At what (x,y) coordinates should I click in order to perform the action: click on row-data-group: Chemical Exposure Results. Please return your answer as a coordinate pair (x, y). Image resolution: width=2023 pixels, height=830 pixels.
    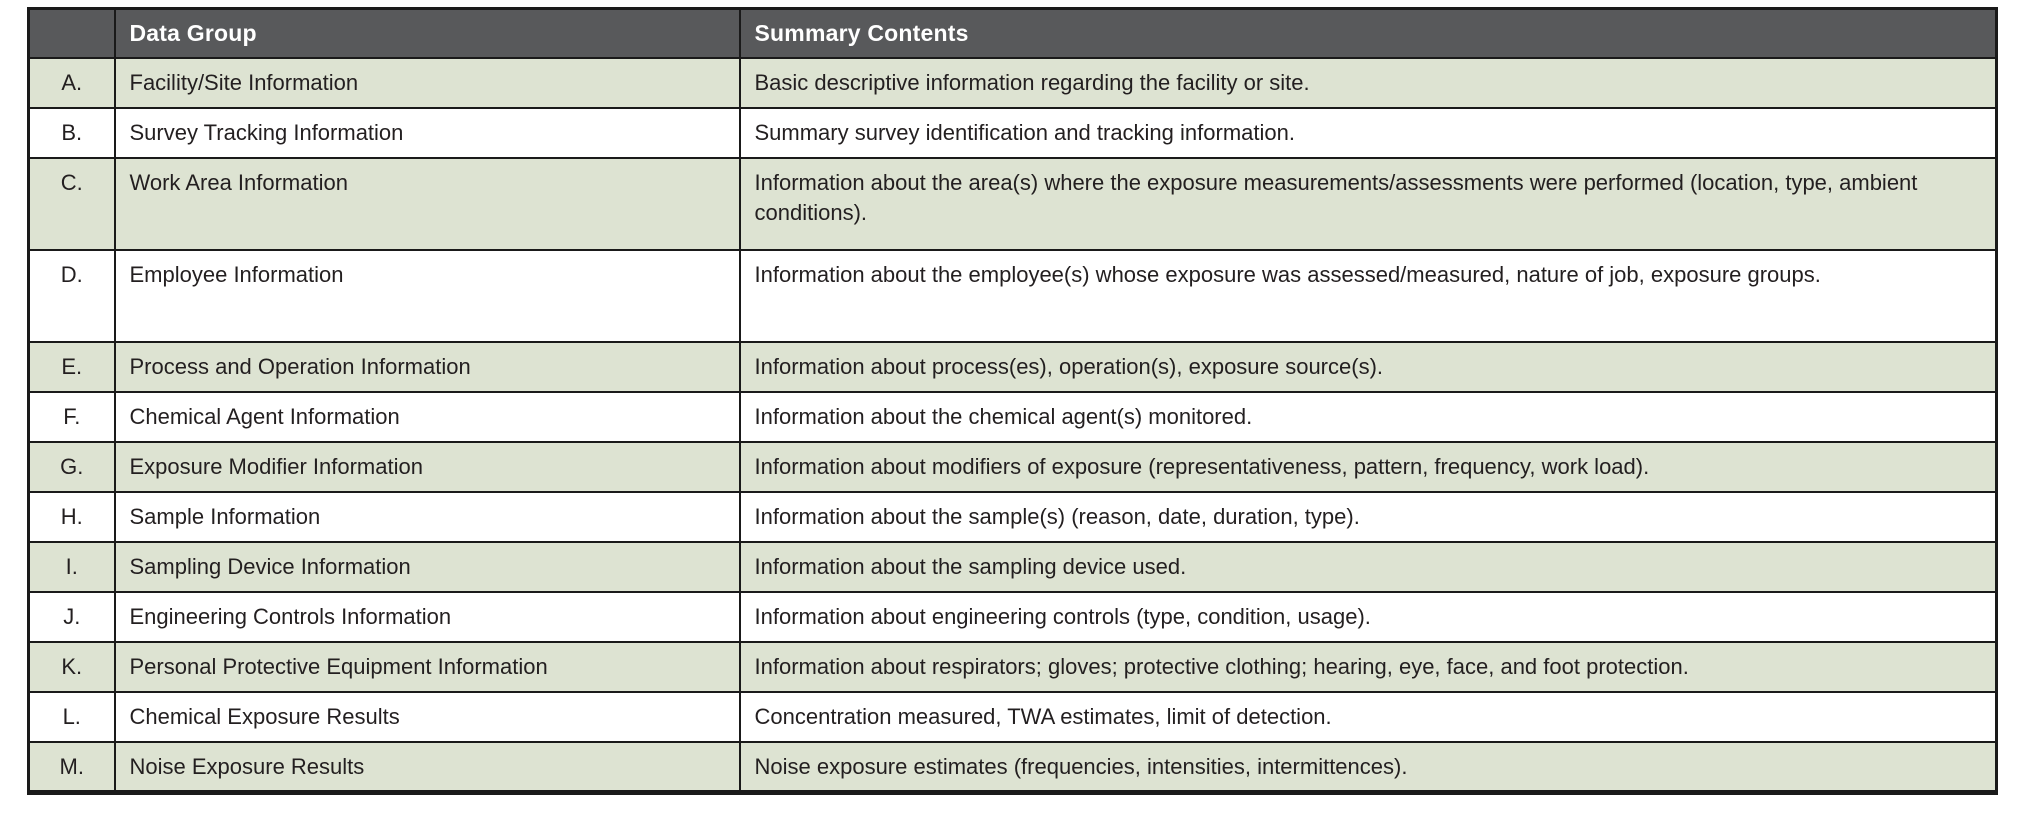
    Looking at the image, I should click on (427, 716).